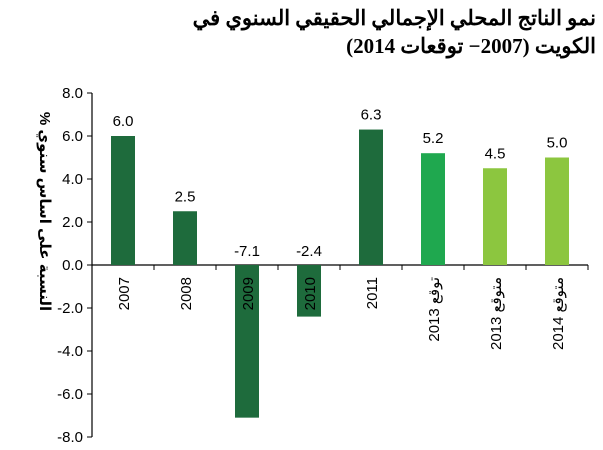 The width and height of the screenshot is (603, 450). What do you see at coordinates (247, 251) in the screenshot?
I see `data-label: -7.1` at bounding box center [247, 251].